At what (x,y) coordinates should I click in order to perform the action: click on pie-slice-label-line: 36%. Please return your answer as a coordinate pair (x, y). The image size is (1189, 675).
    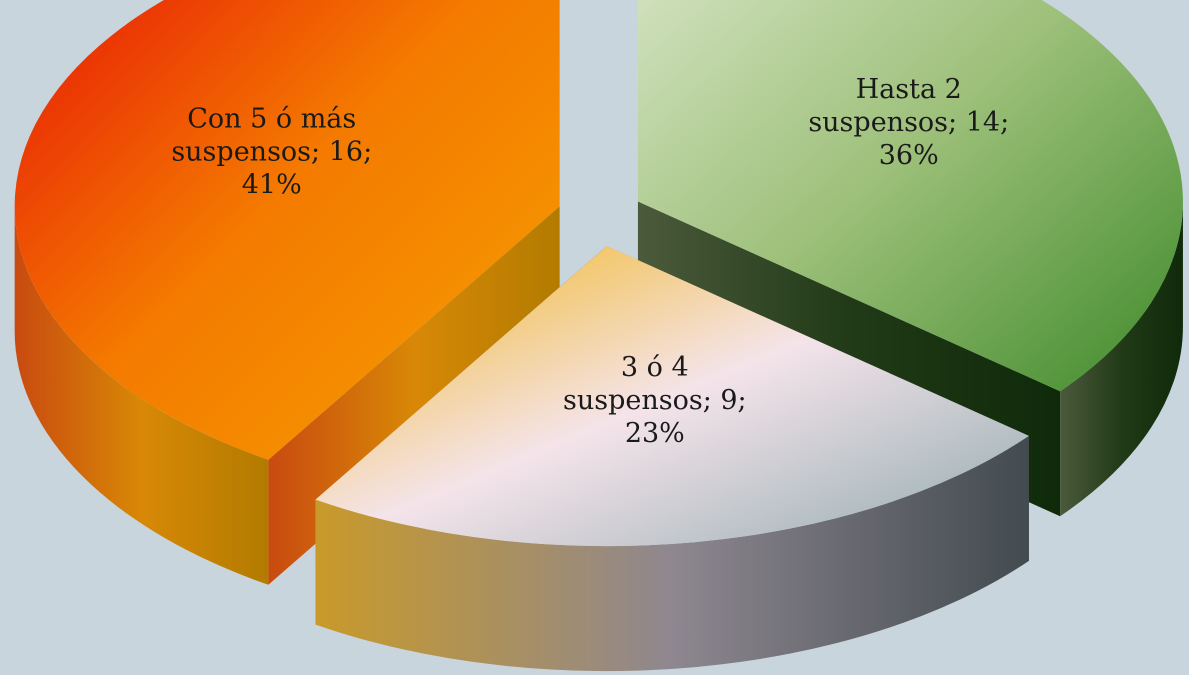
    Looking at the image, I should click on (909, 155).